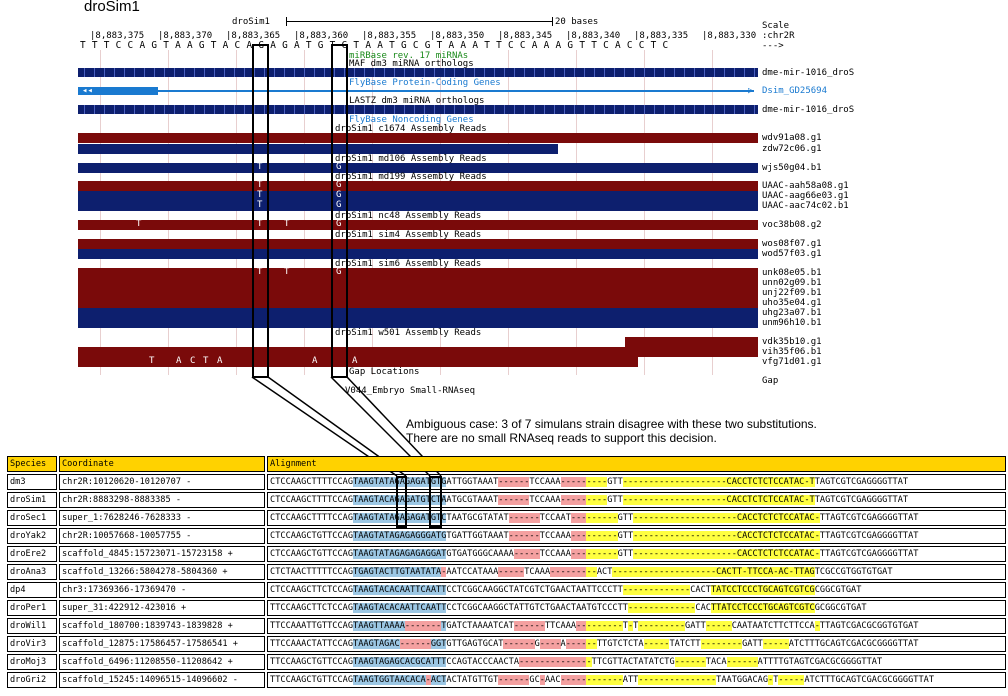 The width and height of the screenshot is (1008, 696). I want to click on right-label: uho35e04.g1, so click(792, 303).